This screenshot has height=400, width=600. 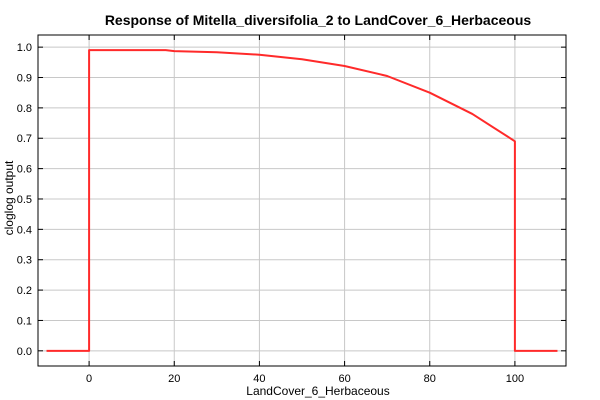 I want to click on x-tick-label: 60, so click(x=344, y=379).